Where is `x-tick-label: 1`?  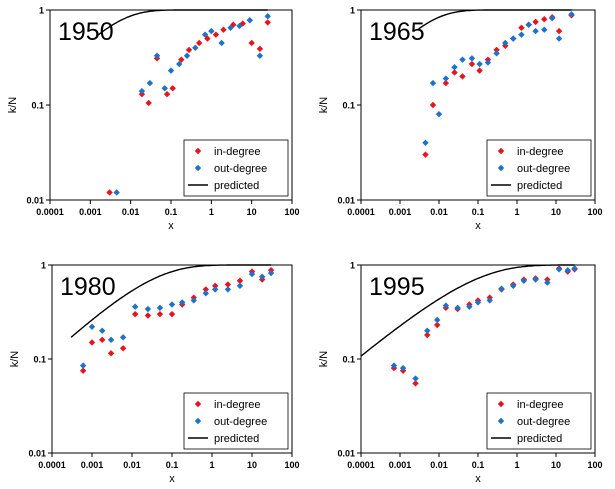
x-tick-label: 1 is located at coordinates (211, 465).